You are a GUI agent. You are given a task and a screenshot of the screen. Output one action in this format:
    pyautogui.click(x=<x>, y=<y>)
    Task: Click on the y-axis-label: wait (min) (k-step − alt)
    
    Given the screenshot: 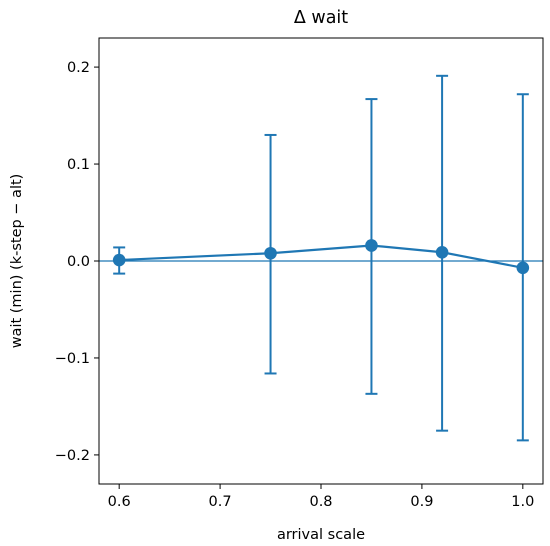 What is the action you would take?
    pyautogui.click(x=17, y=261)
    